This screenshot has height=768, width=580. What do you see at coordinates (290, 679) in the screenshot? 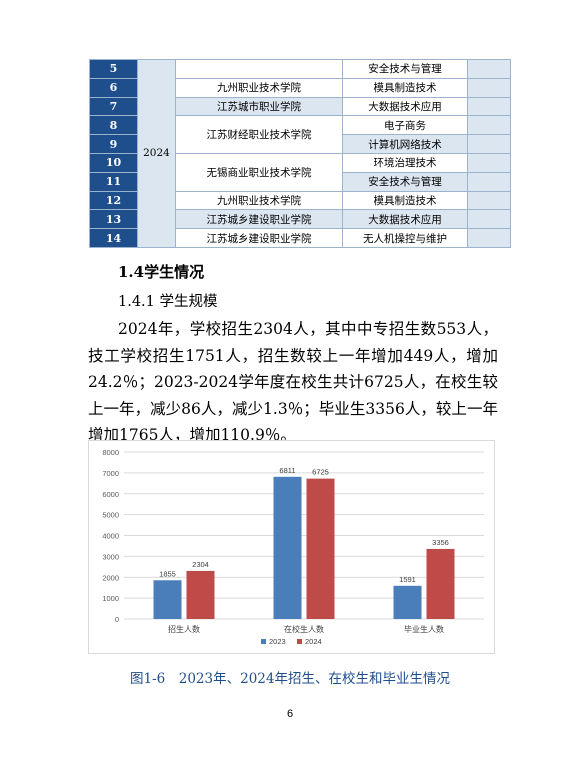
I see `figure-caption: 图1-6 2023年、2024年招生、在校生和毕业生情况` at bounding box center [290, 679].